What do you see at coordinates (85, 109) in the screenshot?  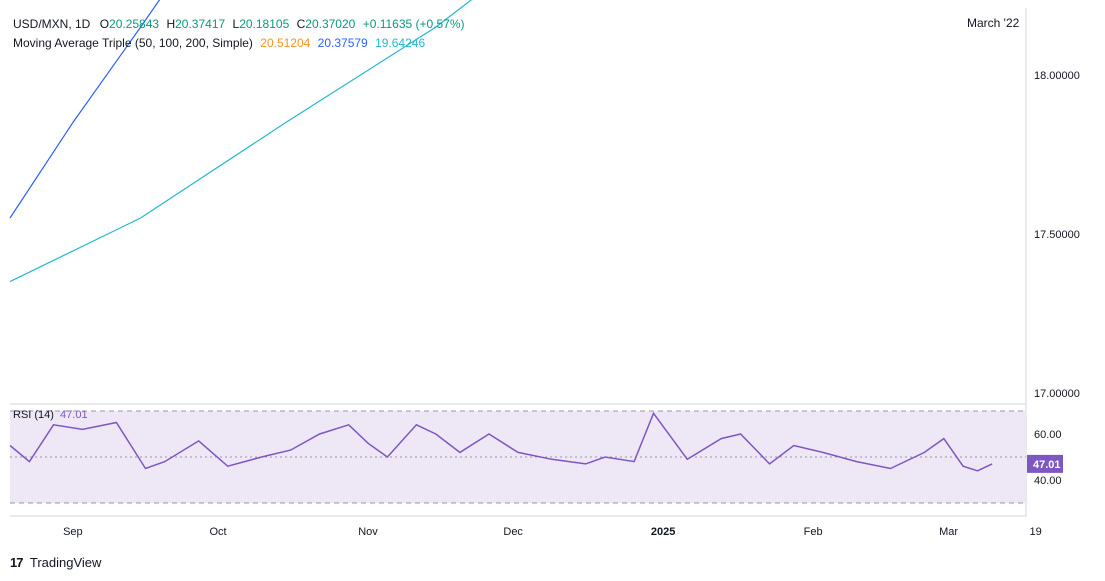 I see `sma100-line` at bounding box center [85, 109].